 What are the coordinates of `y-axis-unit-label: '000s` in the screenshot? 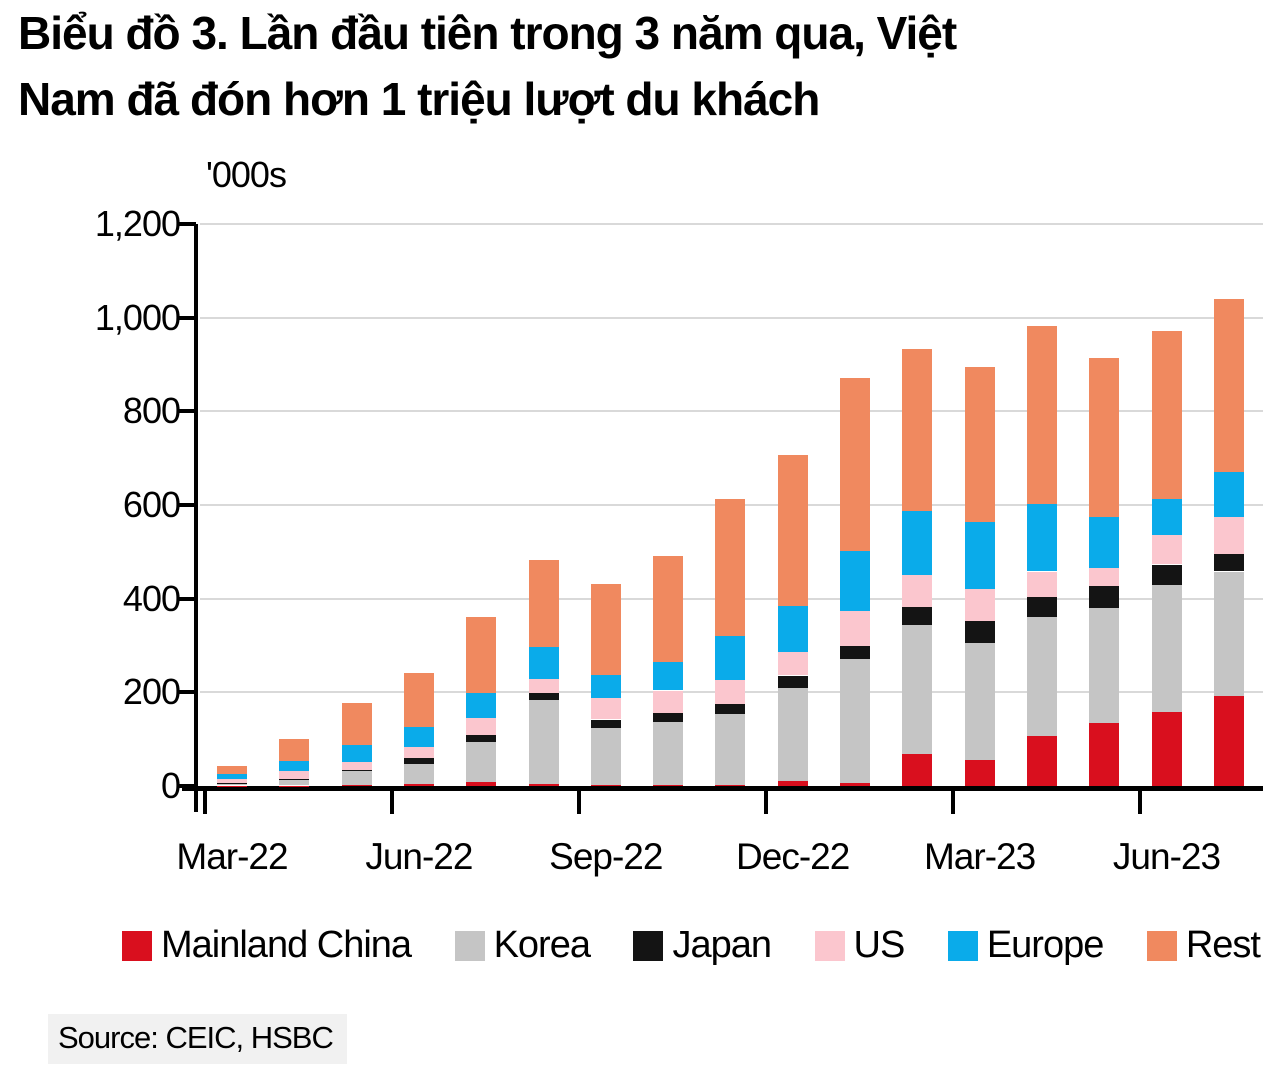 It's located at (246, 174).